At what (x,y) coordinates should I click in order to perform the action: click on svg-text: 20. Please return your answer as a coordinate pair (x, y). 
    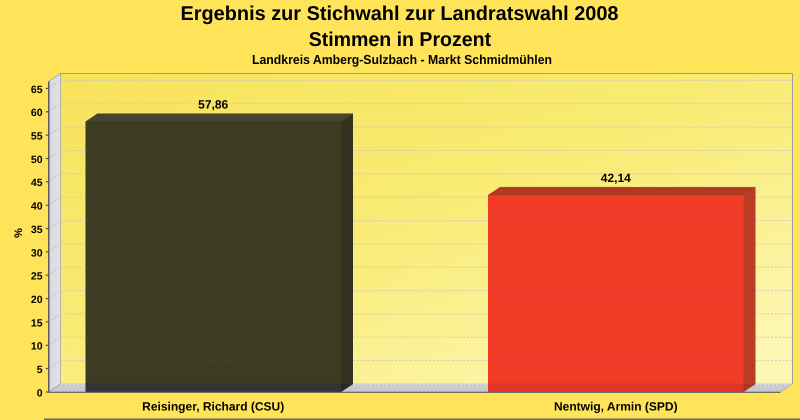
    Looking at the image, I should click on (37, 300).